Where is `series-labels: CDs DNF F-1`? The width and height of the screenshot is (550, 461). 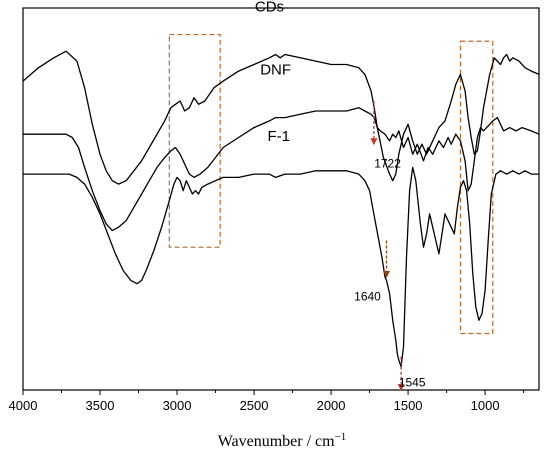
series-labels: CDs DNF F-1 is located at coordinates (273, 72).